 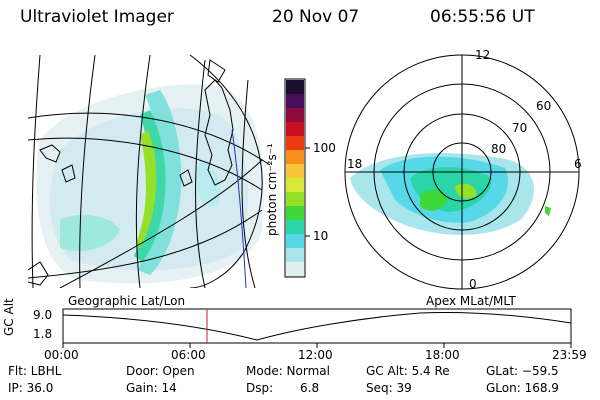 I want to click on polar-mlt-12: 12, so click(x=483, y=55).